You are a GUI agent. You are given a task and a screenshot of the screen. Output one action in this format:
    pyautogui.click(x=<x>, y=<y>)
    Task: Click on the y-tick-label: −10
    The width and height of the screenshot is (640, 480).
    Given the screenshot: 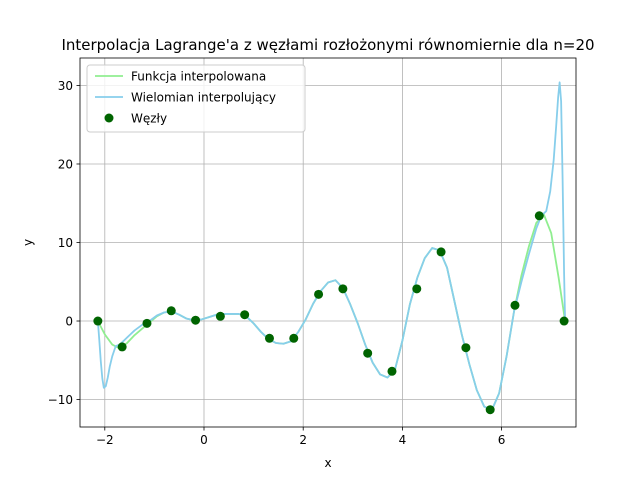 What is the action you would take?
    pyautogui.click(x=60, y=400)
    